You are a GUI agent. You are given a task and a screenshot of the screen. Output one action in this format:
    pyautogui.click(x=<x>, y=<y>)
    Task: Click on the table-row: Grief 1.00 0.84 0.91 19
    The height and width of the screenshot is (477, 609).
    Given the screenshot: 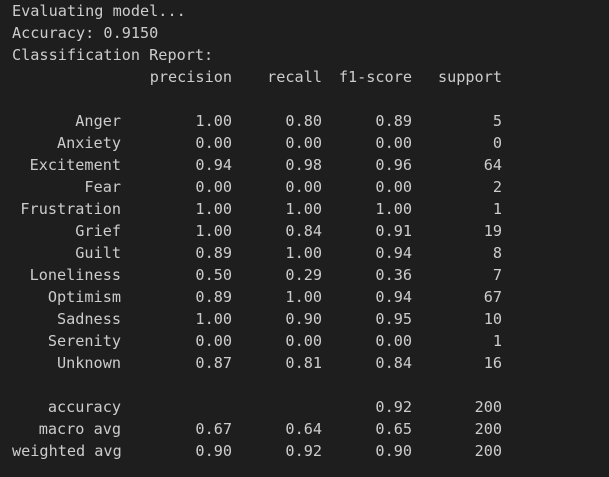 What is the action you would take?
    pyautogui.click(x=310, y=231)
    